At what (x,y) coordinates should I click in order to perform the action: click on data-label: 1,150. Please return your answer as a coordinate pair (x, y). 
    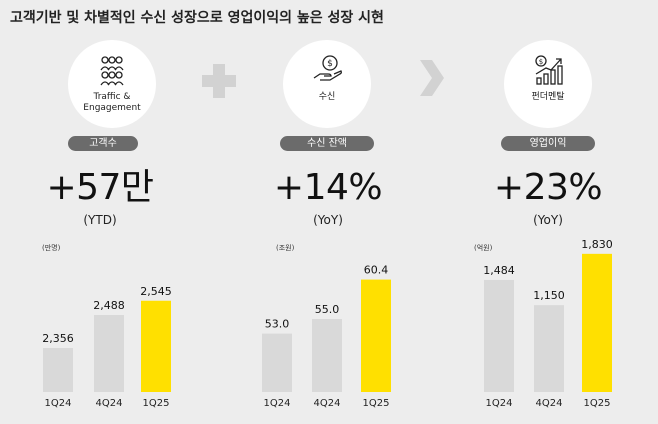
    Looking at the image, I should click on (549, 295).